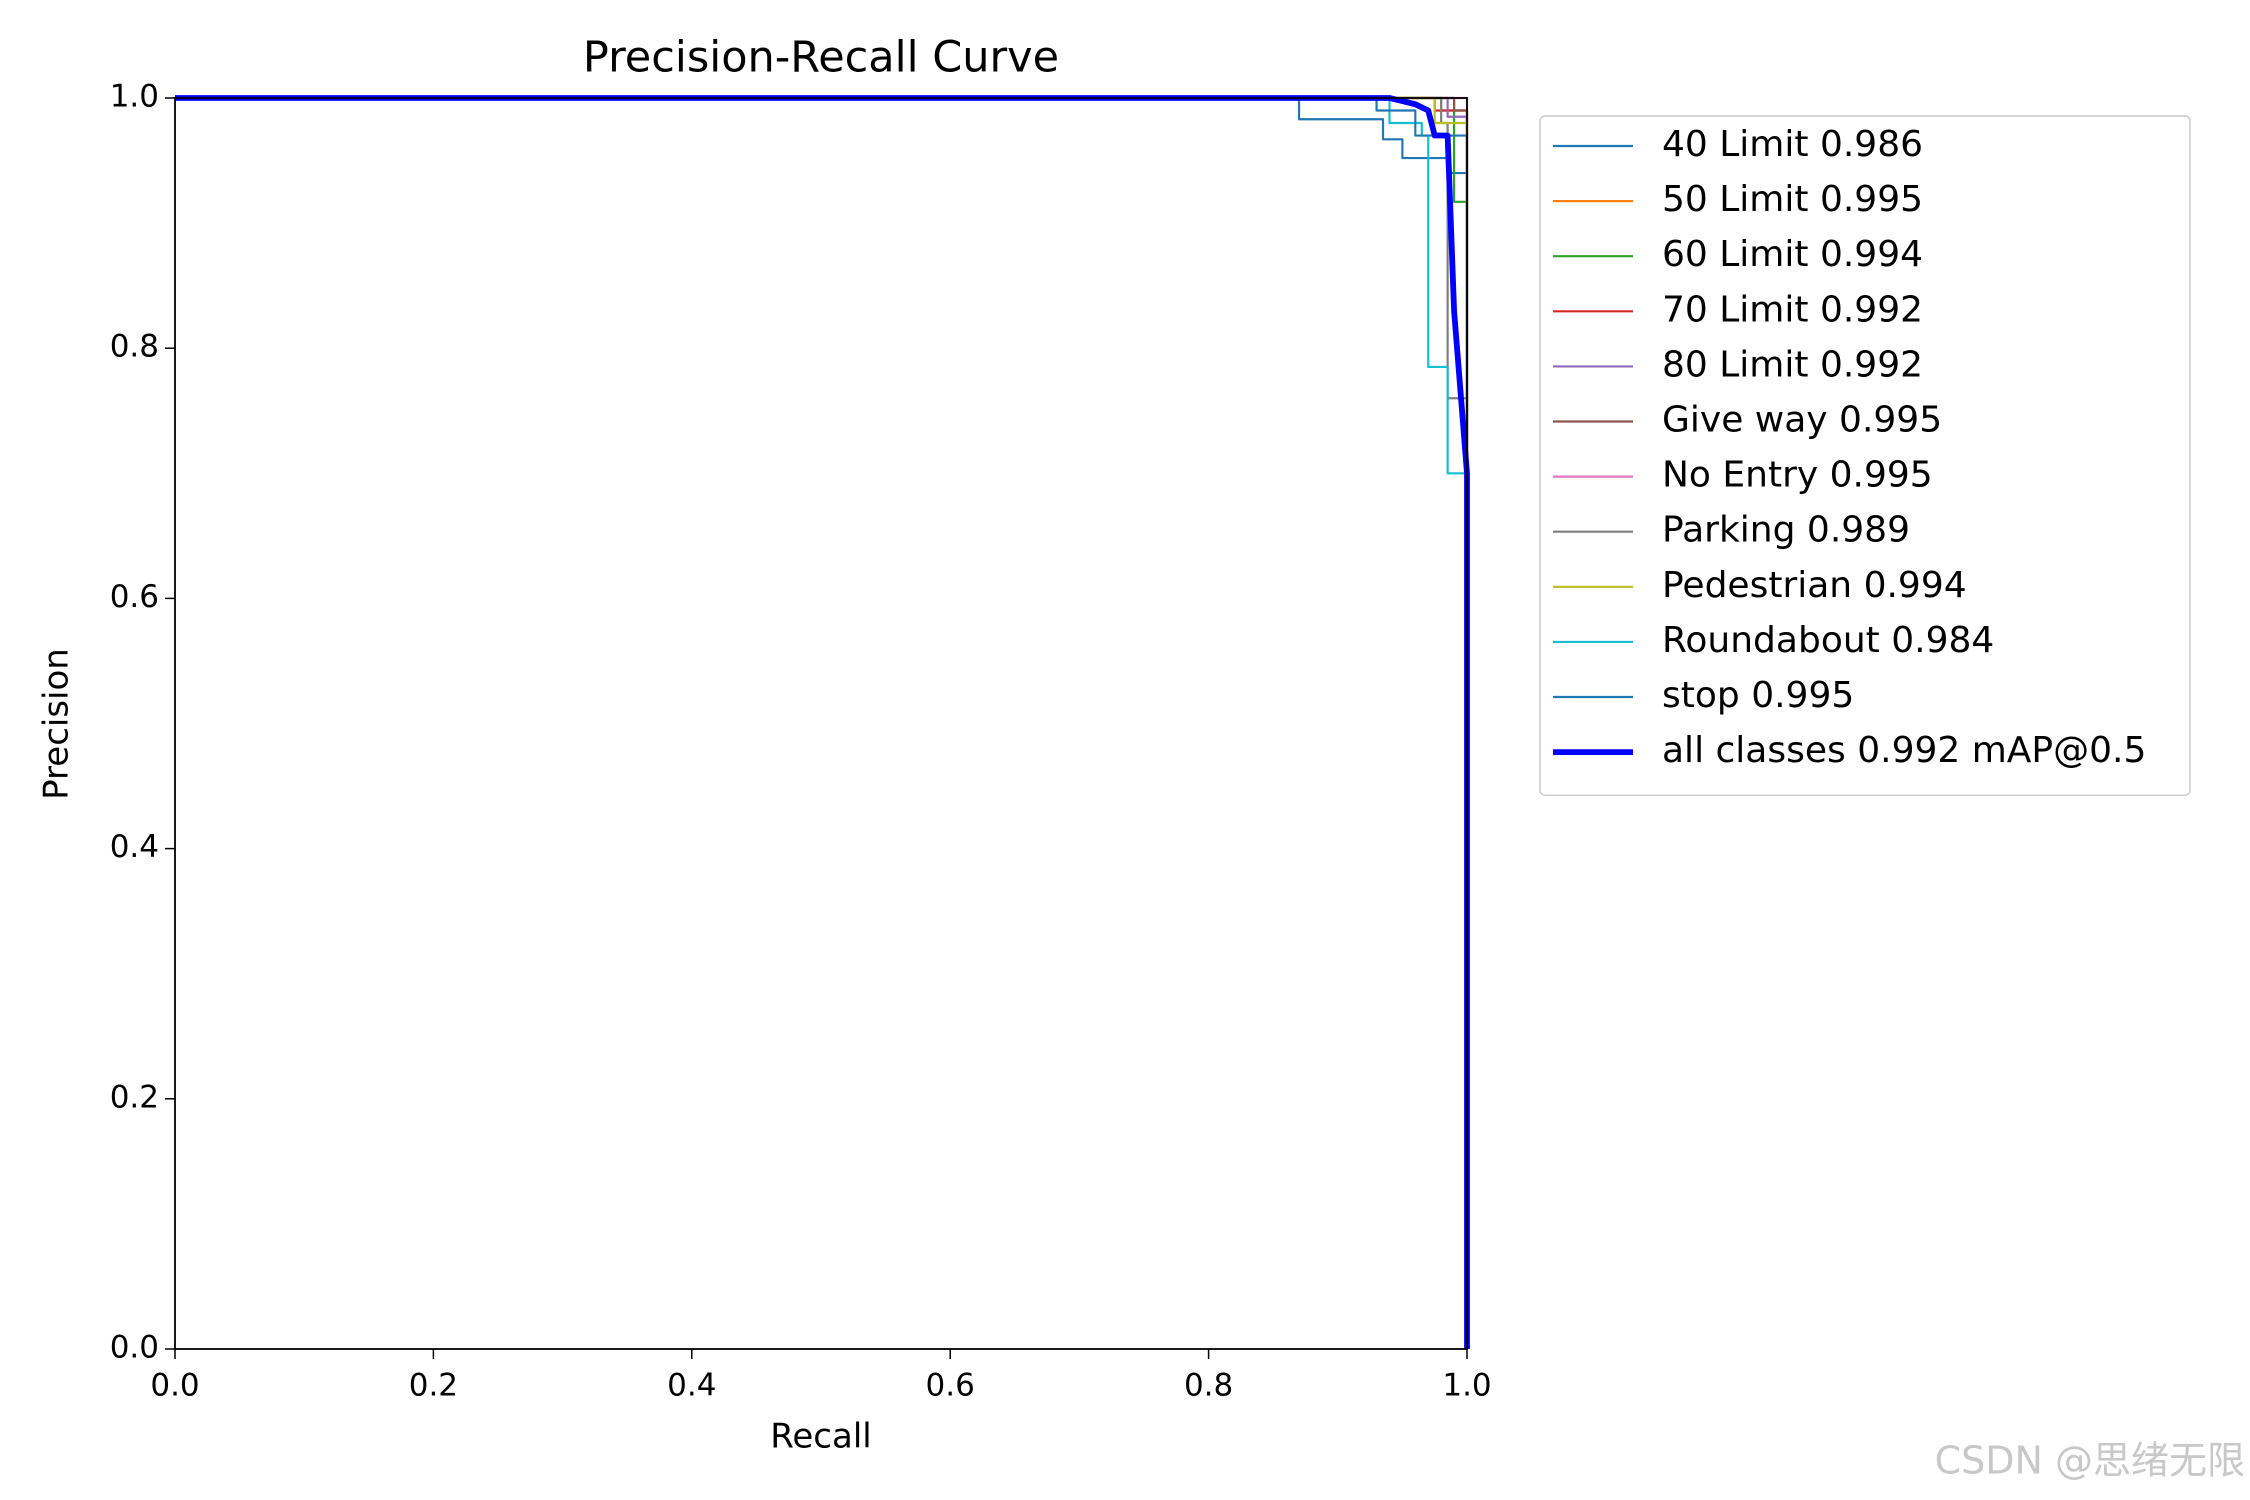  Describe the element at coordinates (1792, 254) in the screenshot. I see `legend-label: 60 Limit 0.994` at that location.